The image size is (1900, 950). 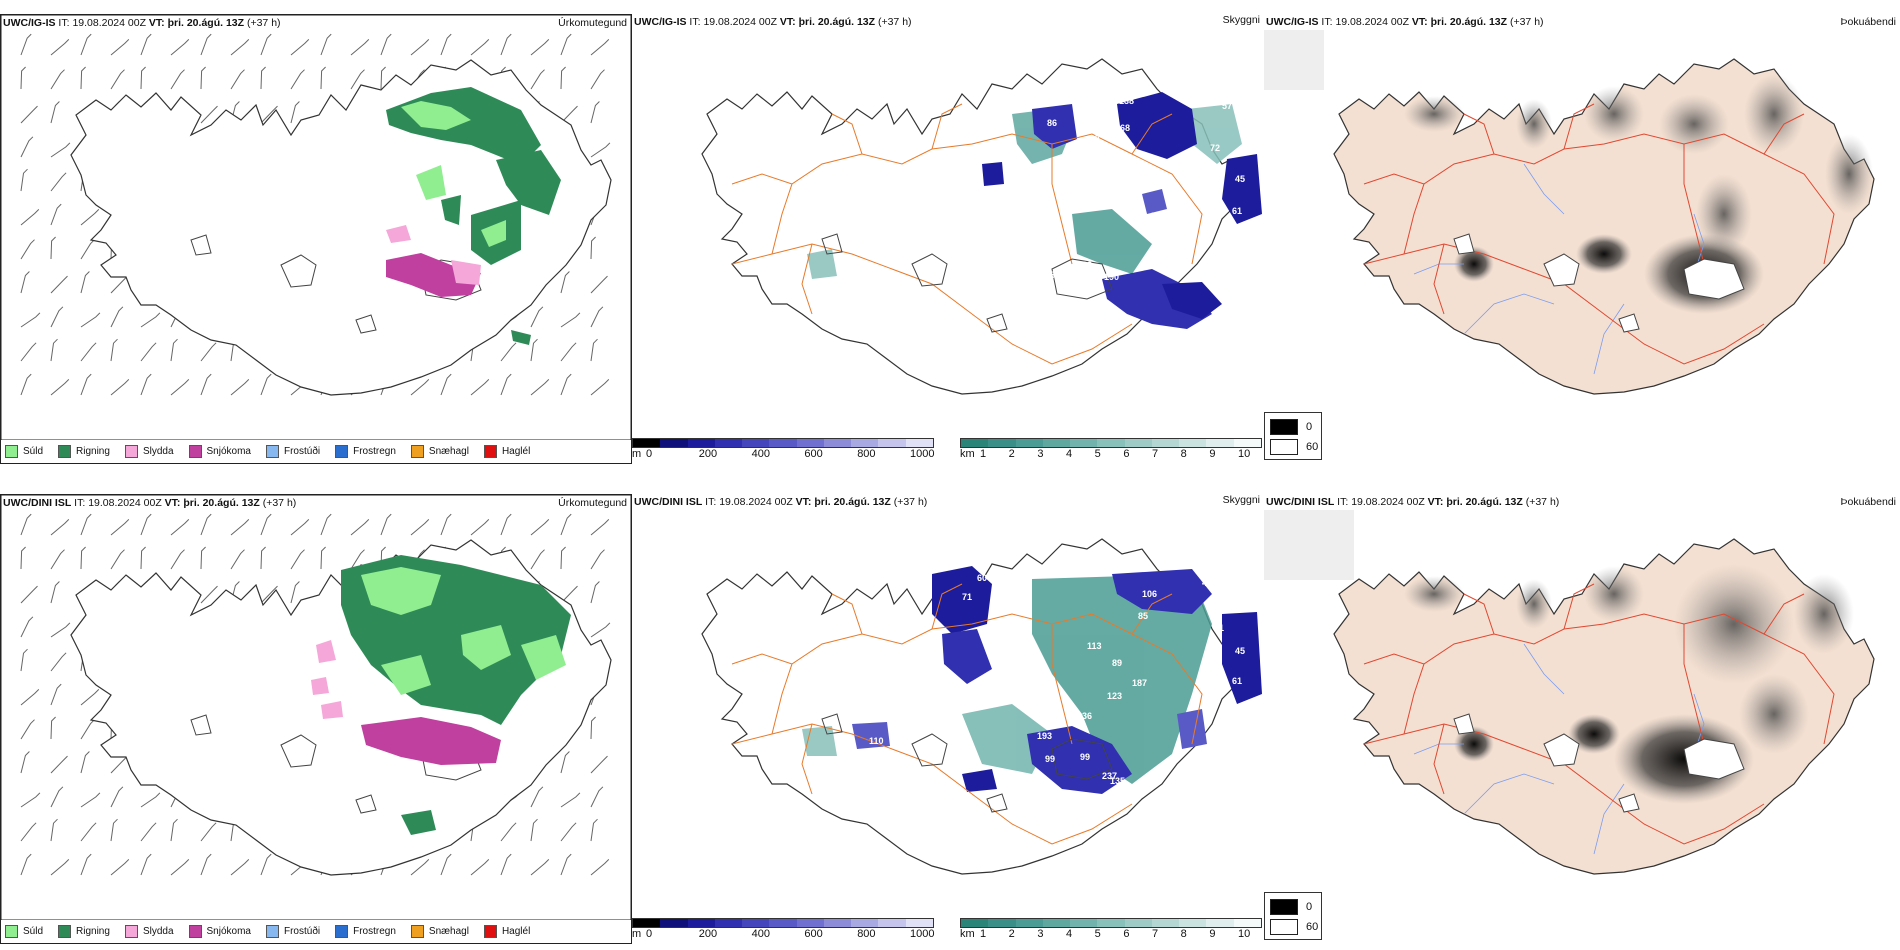 What do you see at coordinates (1052, 123) in the screenshot?
I see `vis-value-label: 86` at bounding box center [1052, 123].